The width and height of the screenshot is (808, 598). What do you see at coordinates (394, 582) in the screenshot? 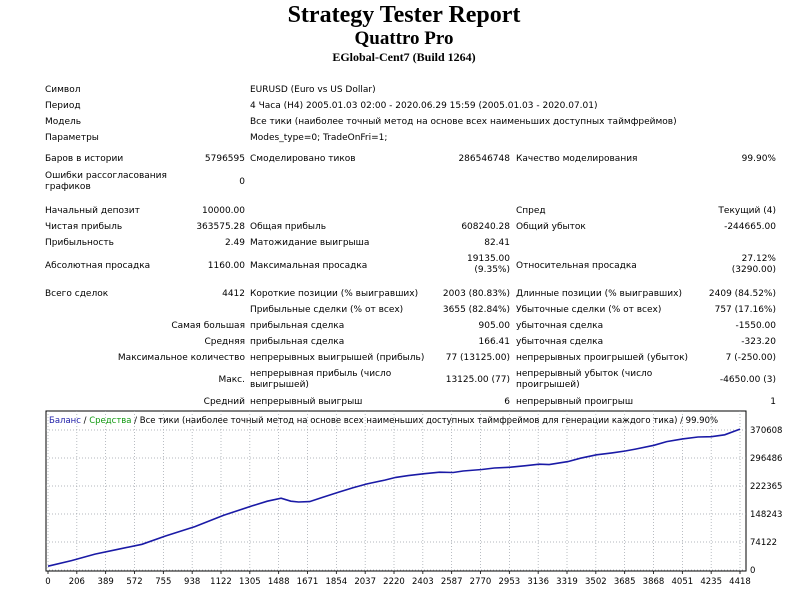
I see `x-tick-label: 2220` at bounding box center [394, 582].